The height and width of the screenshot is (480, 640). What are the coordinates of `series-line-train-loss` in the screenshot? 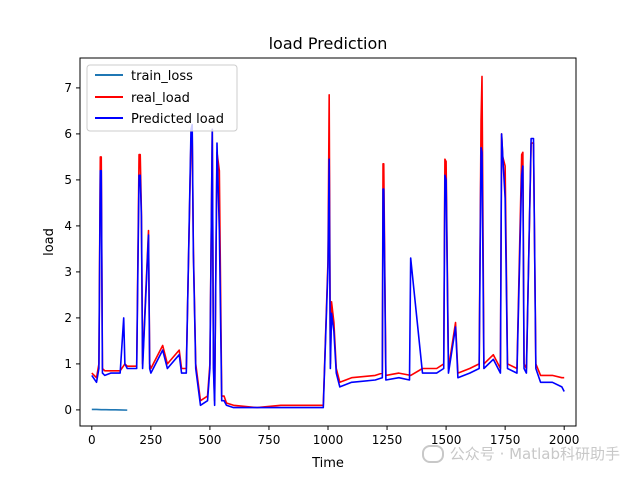 It's located at (109, 409).